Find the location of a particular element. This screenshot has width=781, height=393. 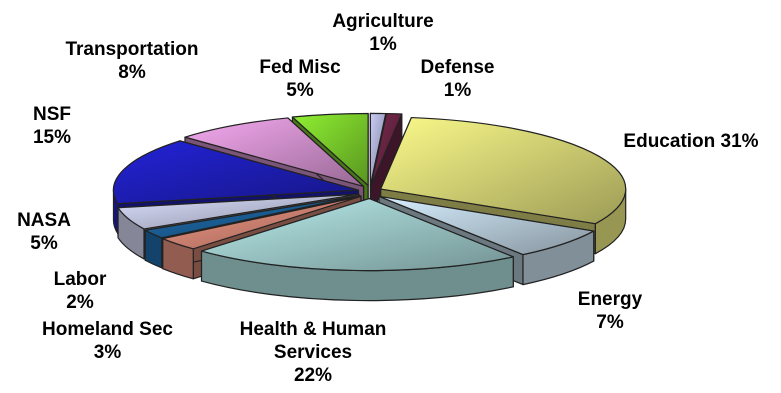

label-education-text: Education 31% is located at coordinates (691, 141).